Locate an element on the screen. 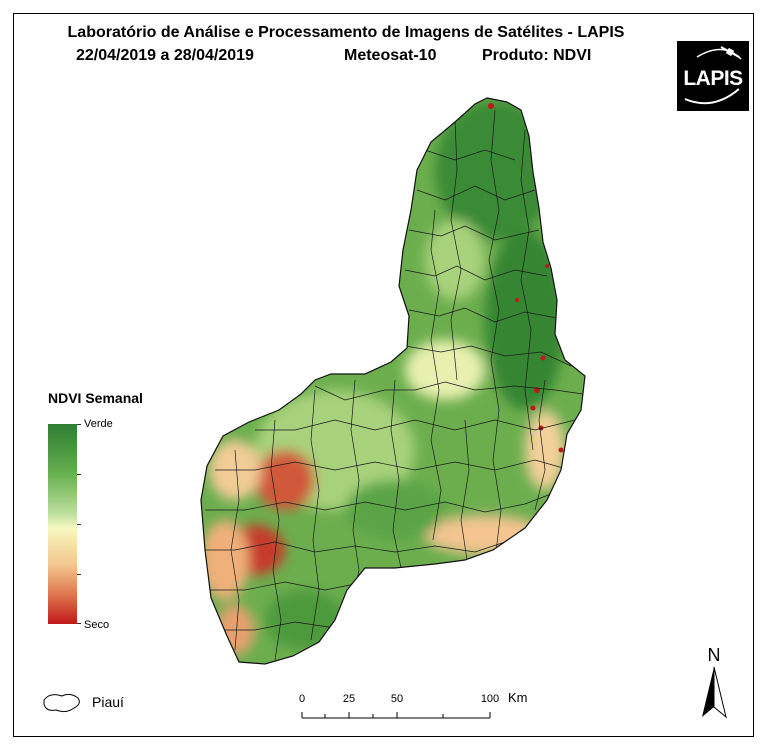 The image size is (769, 752). north-label: N is located at coordinates (714, 655).